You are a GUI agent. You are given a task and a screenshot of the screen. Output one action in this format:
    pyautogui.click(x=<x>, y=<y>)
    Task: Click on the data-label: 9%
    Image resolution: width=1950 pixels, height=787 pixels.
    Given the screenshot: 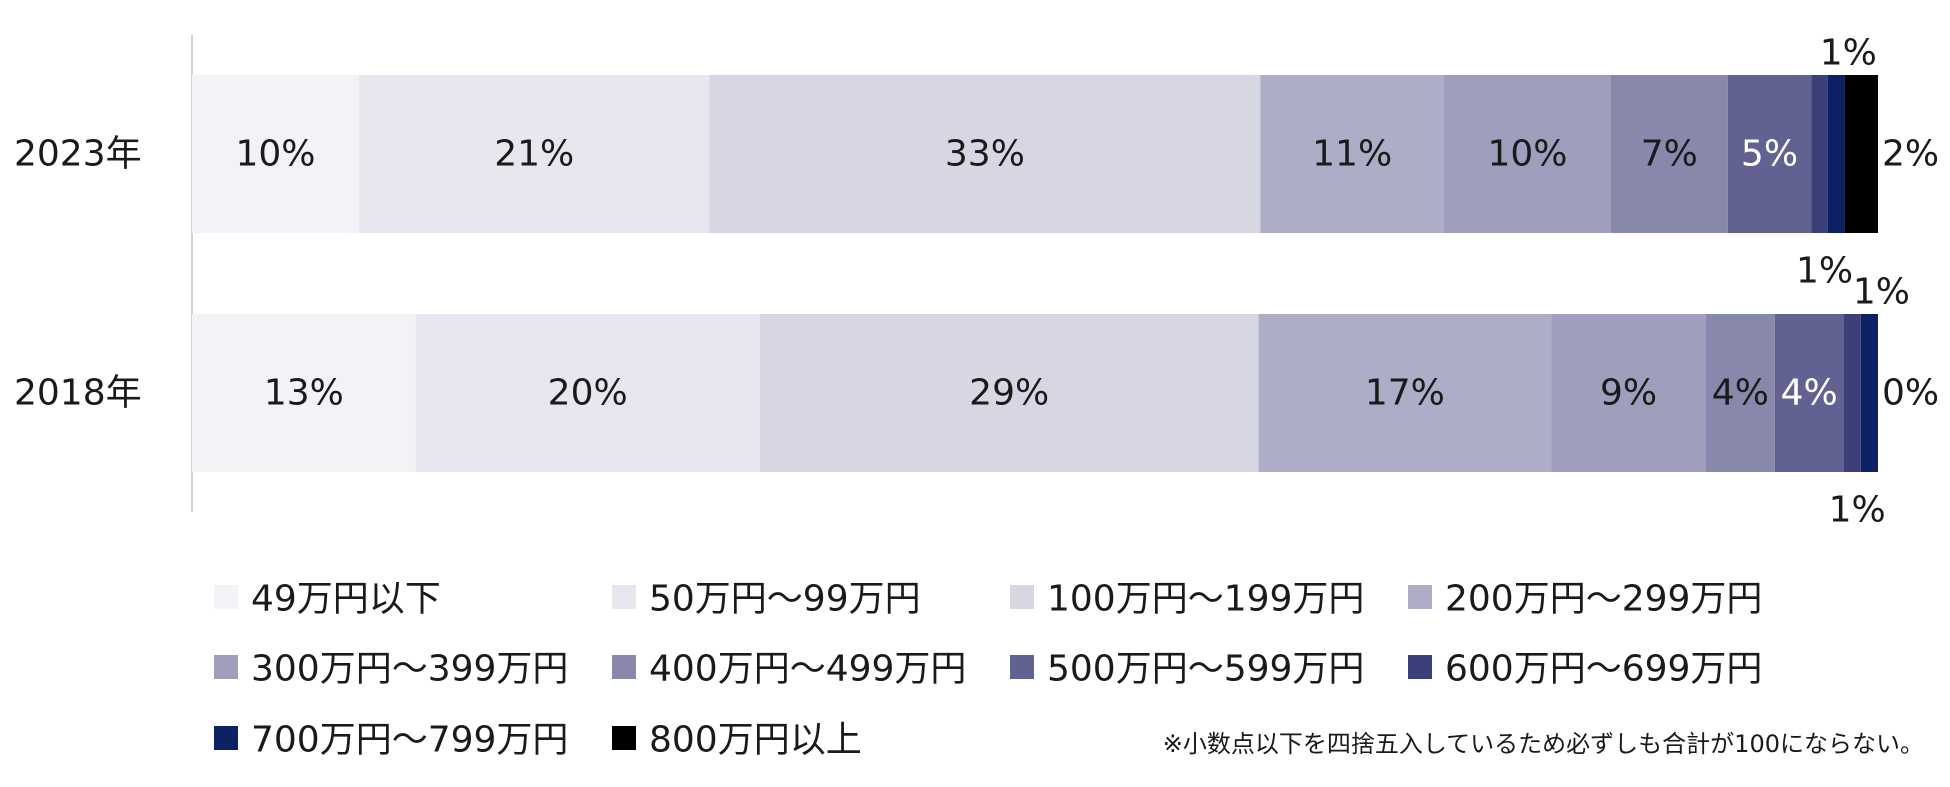 What is the action you would take?
    pyautogui.click(x=1628, y=393)
    